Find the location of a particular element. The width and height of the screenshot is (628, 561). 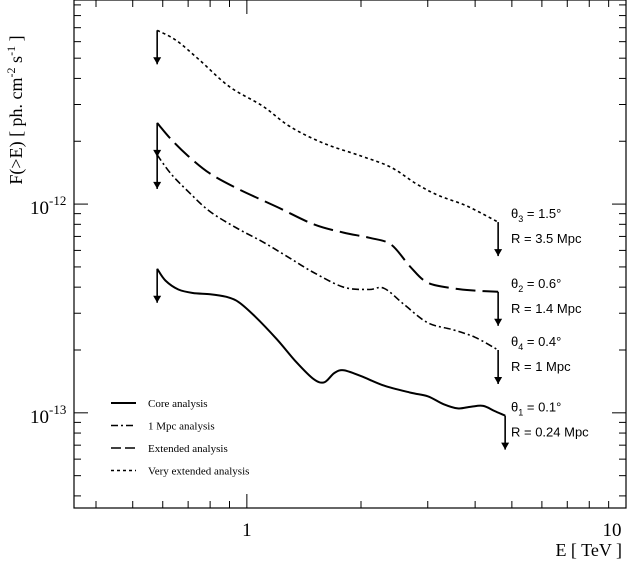

y-tick-label-1e-12: 10-12 is located at coordinates (48, 206).